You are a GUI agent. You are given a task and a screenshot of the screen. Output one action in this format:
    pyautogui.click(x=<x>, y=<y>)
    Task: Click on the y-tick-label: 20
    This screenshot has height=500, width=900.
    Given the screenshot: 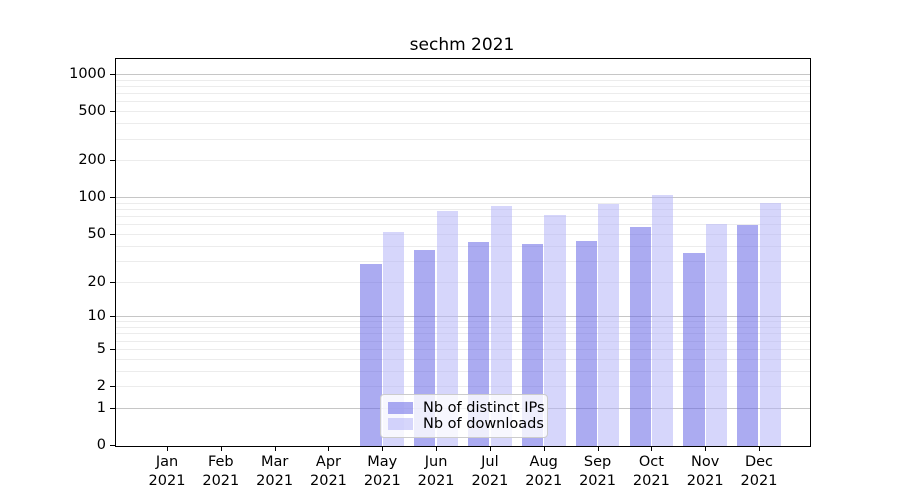 What is the action you would take?
    pyautogui.click(x=96, y=281)
    